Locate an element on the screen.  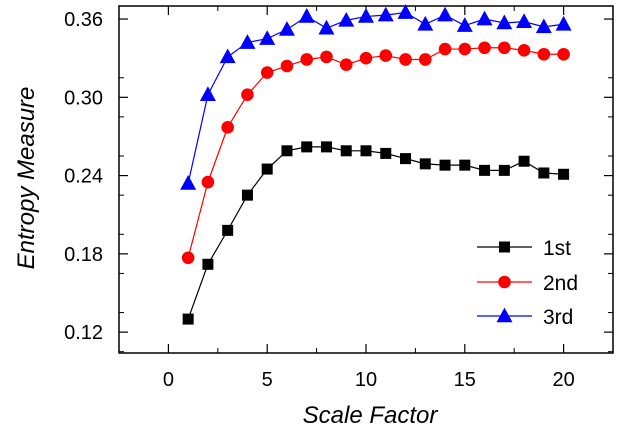
y-tick-label: 0.36 is located at coordinates (83, 20).